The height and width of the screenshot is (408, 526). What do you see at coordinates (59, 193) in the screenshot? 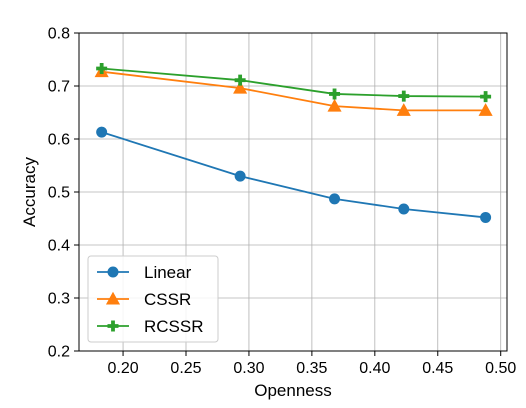
I see `y-tick-label-3: 0.5` at bounding box center [59, 193].